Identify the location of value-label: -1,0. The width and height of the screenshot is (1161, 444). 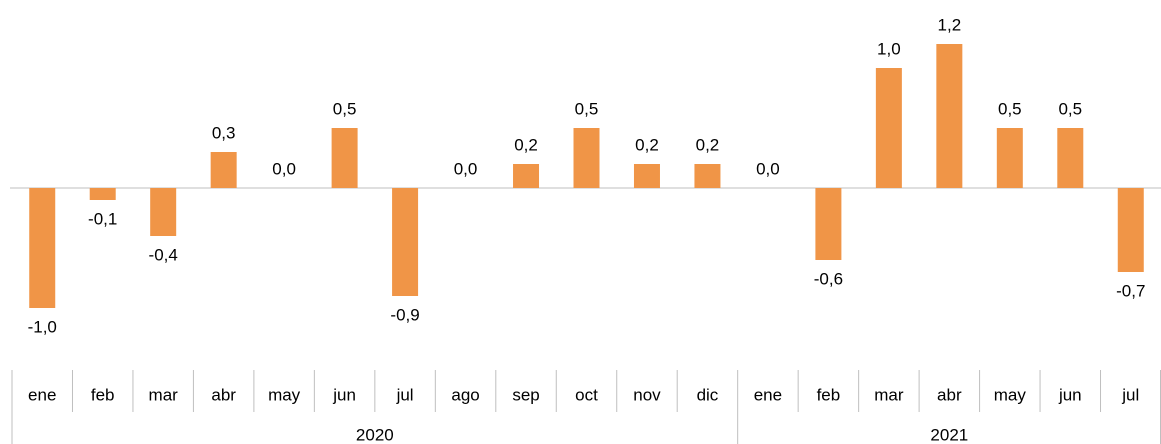
(42, 326).